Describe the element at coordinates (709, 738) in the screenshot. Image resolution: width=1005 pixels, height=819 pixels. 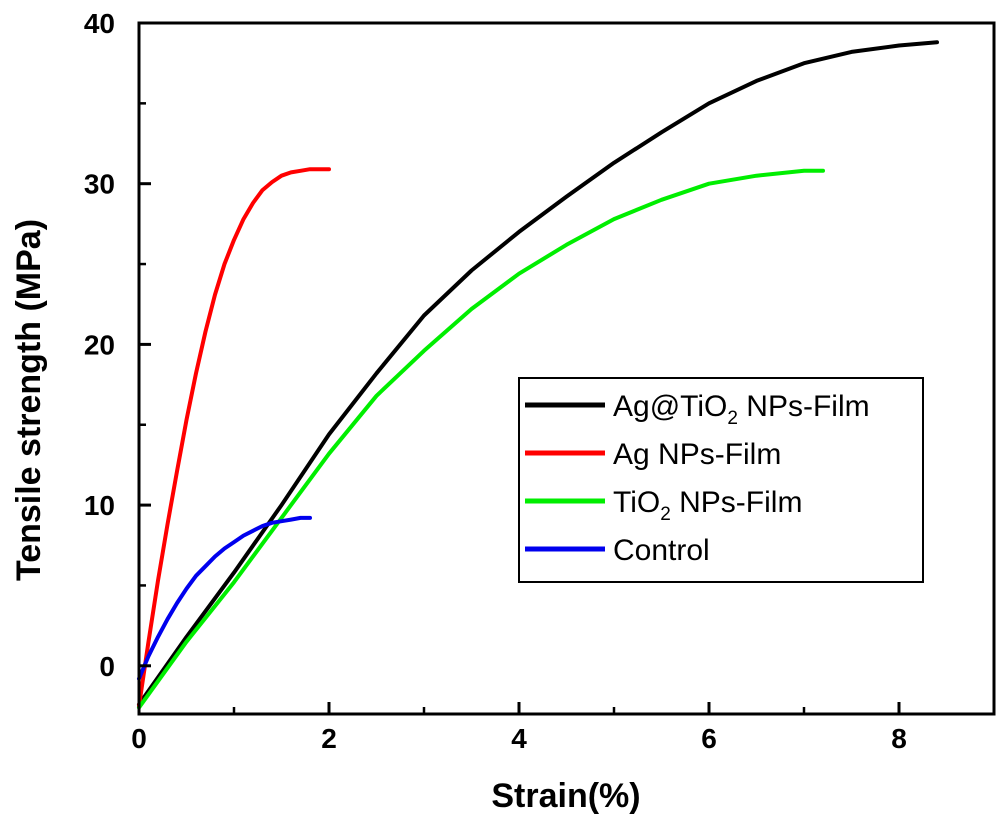
I see `x-tick-label: 6` at that location.